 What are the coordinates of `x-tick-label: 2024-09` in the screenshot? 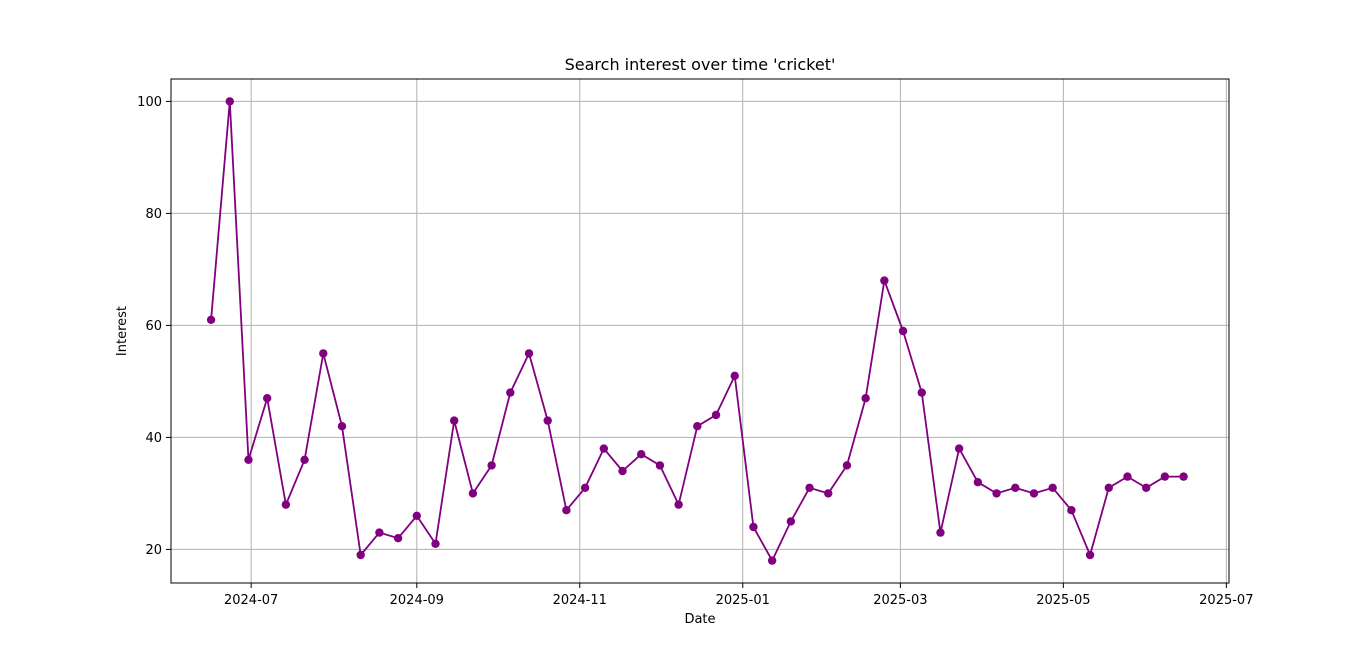 It's located at (417, 600).